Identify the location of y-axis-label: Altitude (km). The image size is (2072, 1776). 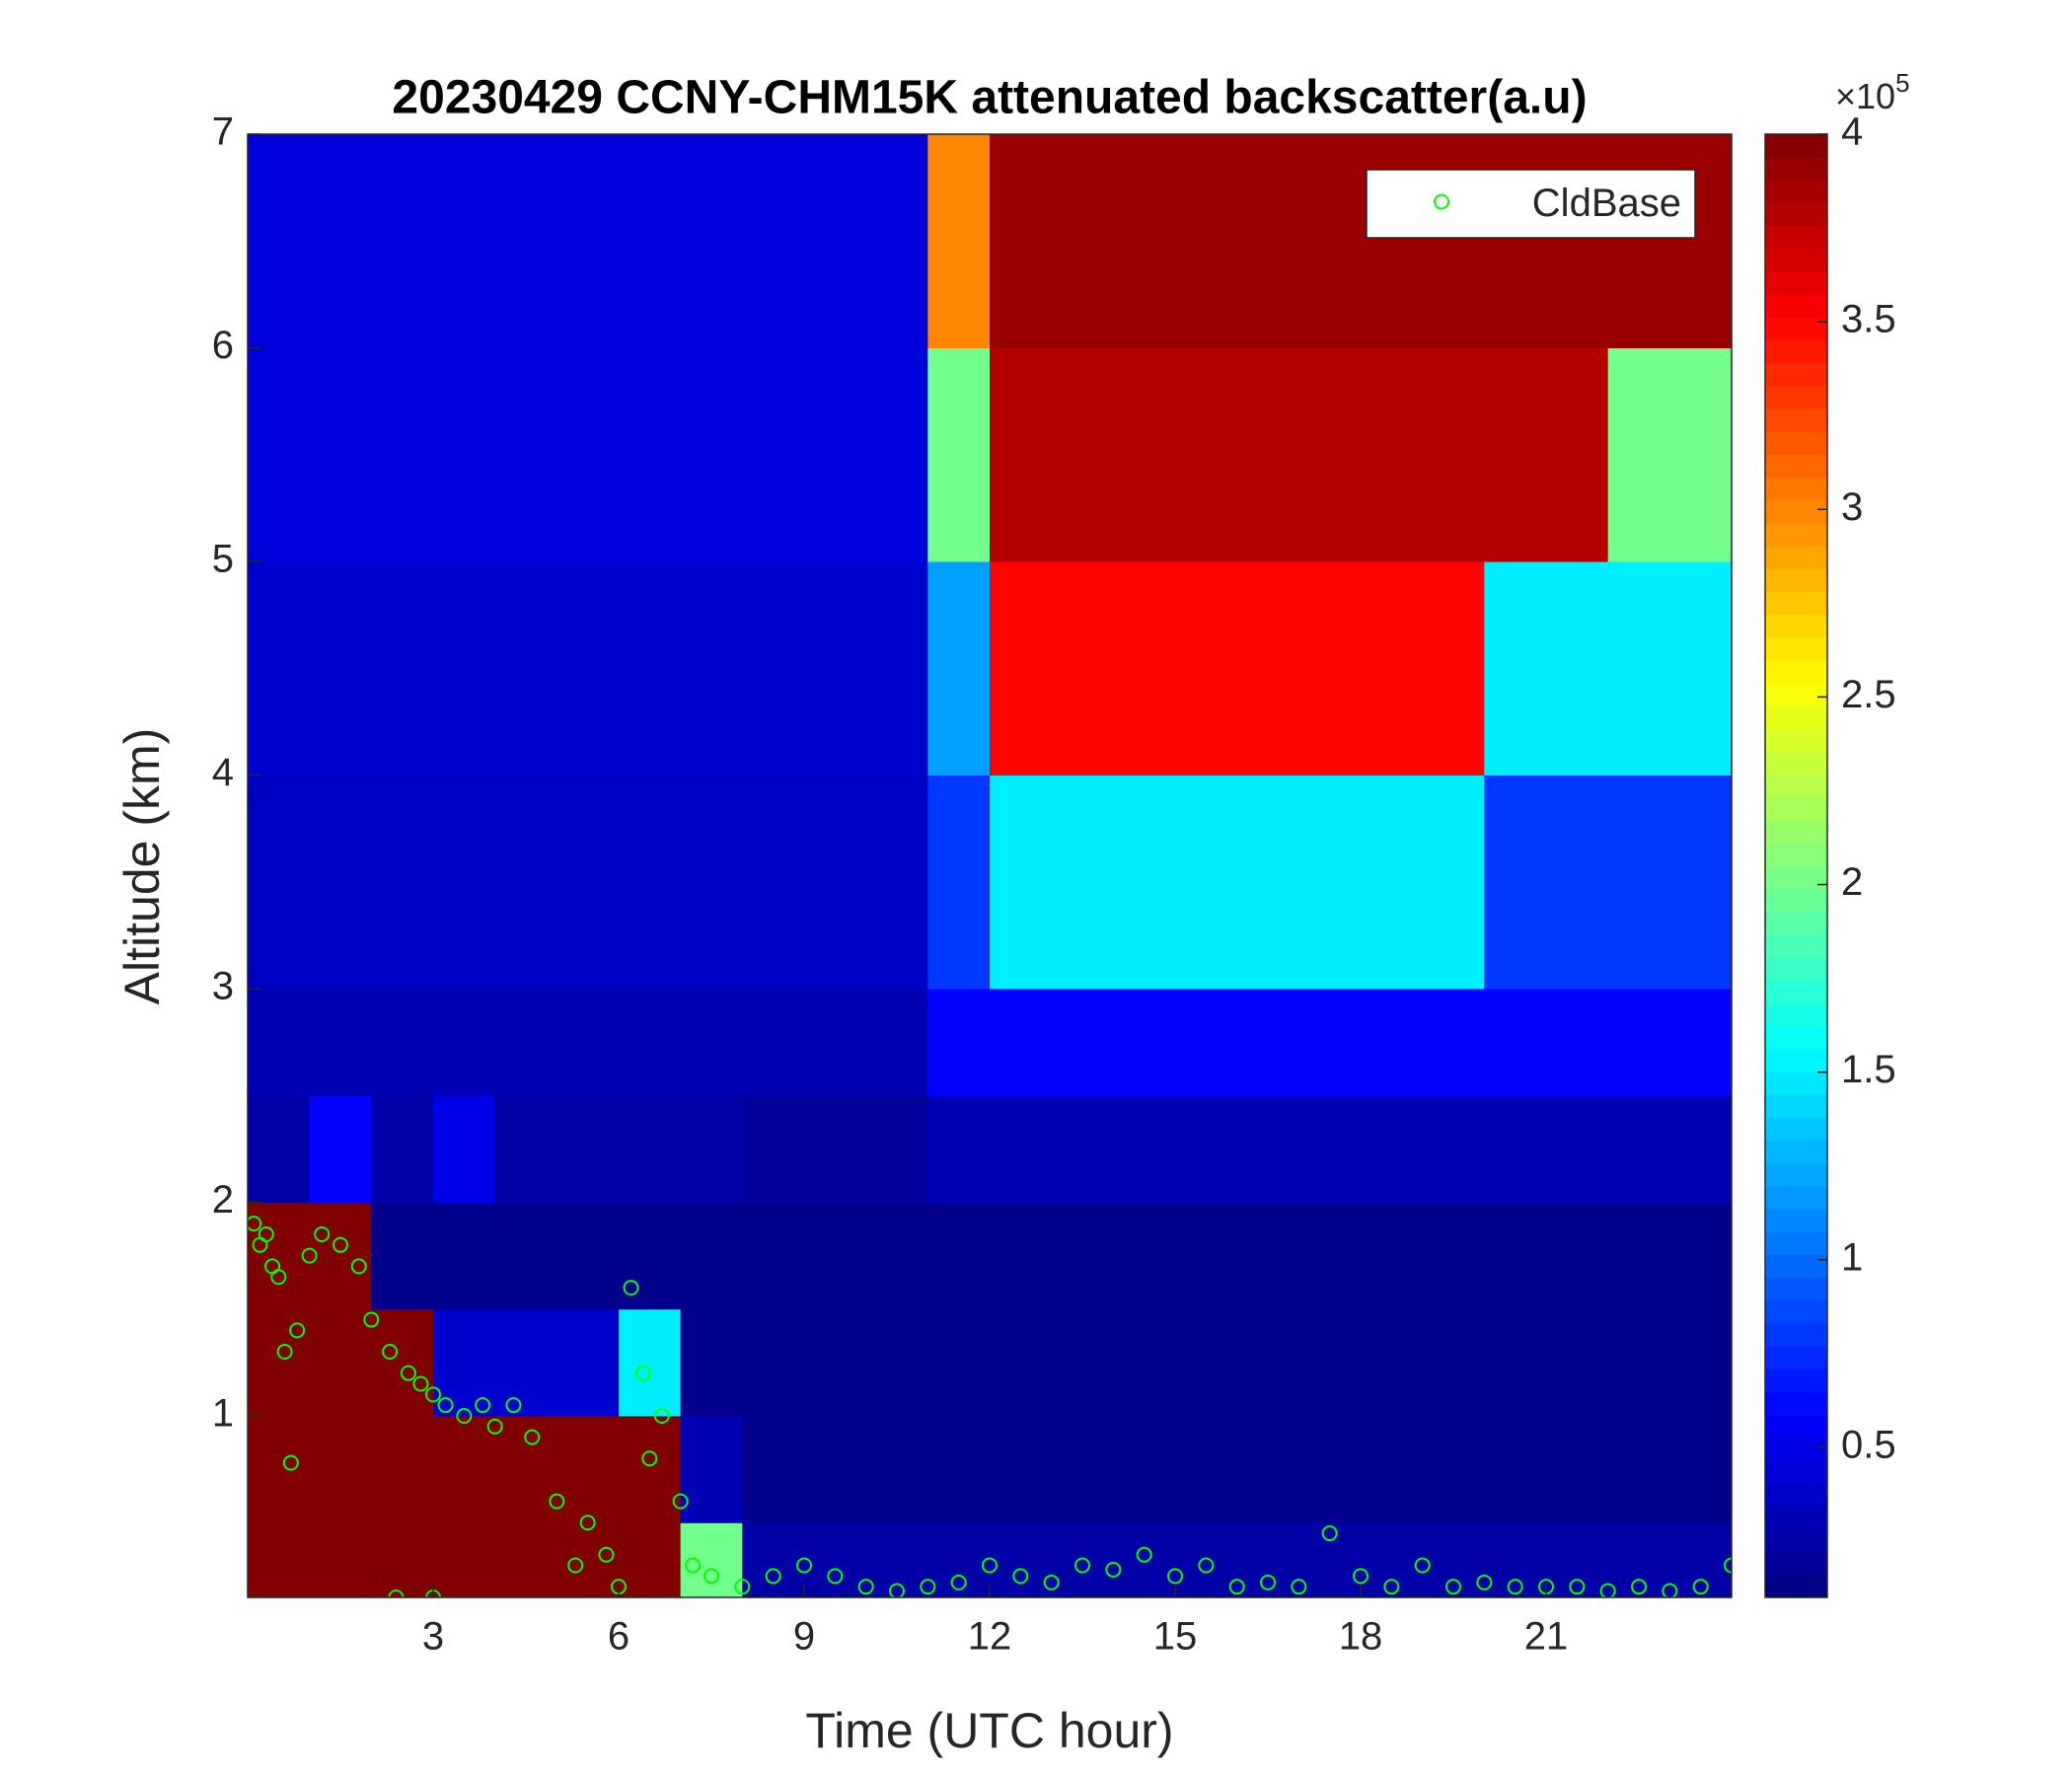
(142, 866).